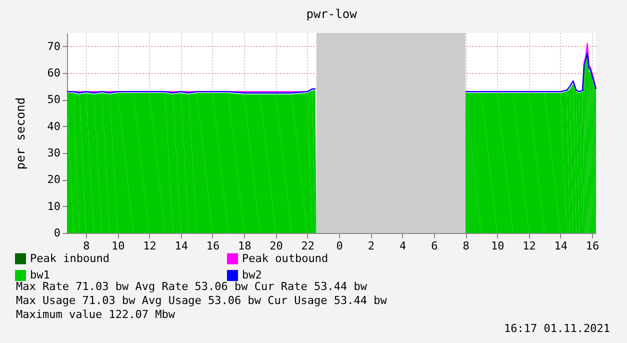 The image size is (627, 343). I want to click on legend-label: Peak inbound, so click(70, 258).